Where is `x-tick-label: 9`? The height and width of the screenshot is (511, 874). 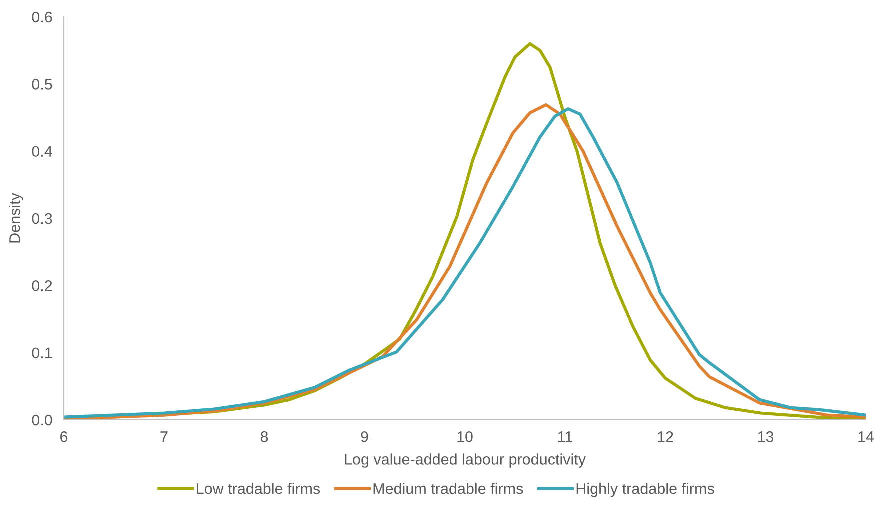
x-tick-label: 9 is located at coordinates (364, 437).